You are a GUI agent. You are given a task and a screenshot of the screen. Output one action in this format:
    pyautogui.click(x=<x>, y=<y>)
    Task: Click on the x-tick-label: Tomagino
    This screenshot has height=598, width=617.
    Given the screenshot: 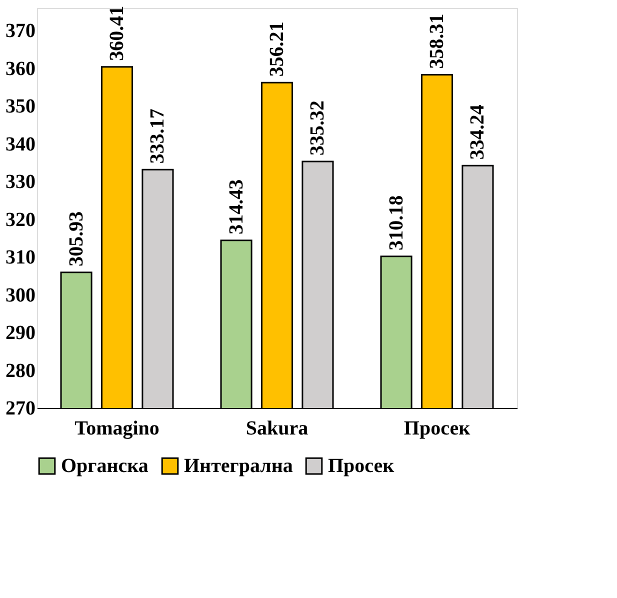 What is the action you would take?
    pyautogui.click(x=117, y=429)
    